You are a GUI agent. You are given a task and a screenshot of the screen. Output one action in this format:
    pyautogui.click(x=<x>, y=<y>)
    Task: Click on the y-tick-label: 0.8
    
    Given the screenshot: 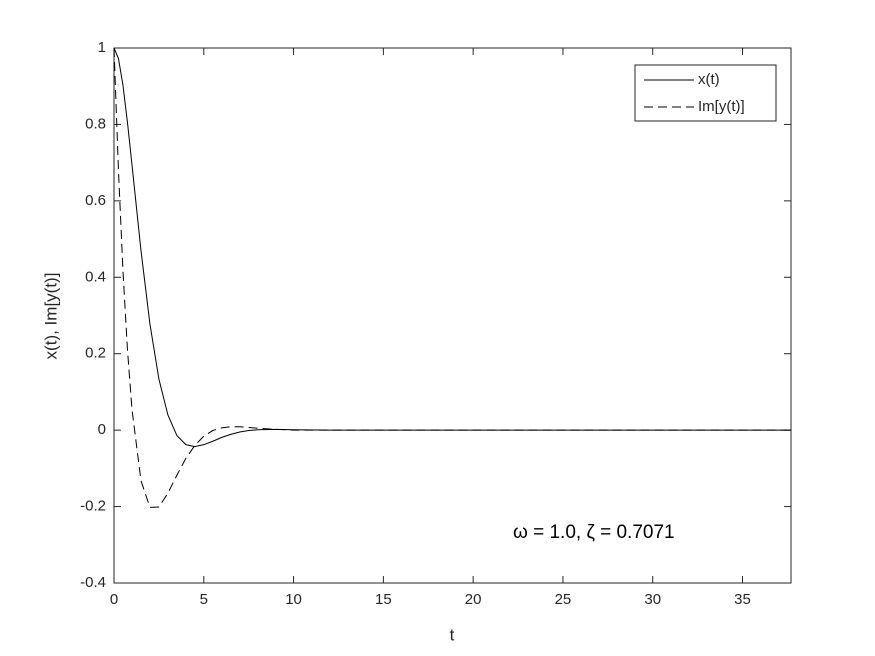 What is the action you would take?
    pyautogui.click(x=95, y=123)
    